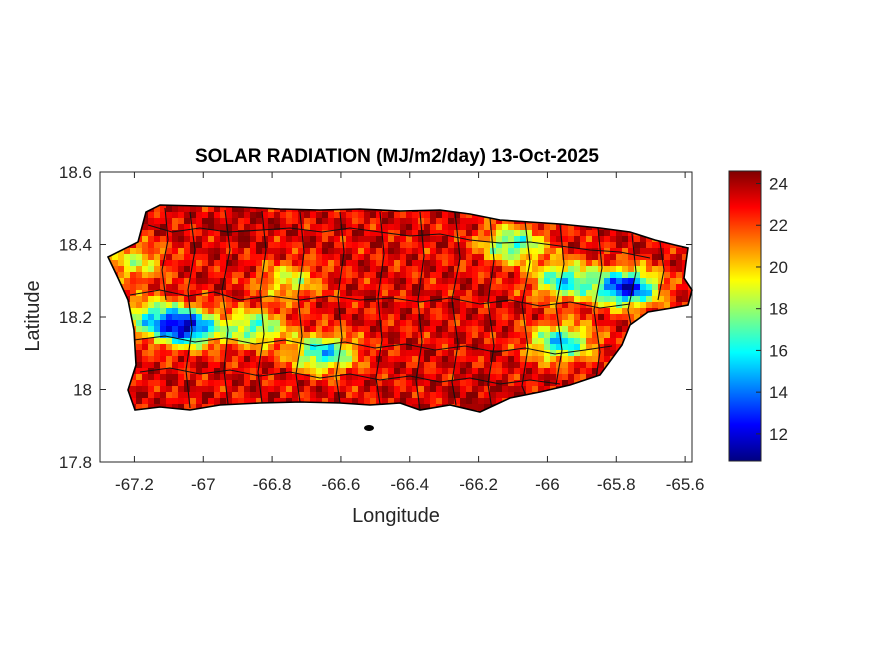 This screenshot has width=875, height=656. Describe the element at coordinates (420, 311) in the screenshot. I see `boundary-line` at that location.